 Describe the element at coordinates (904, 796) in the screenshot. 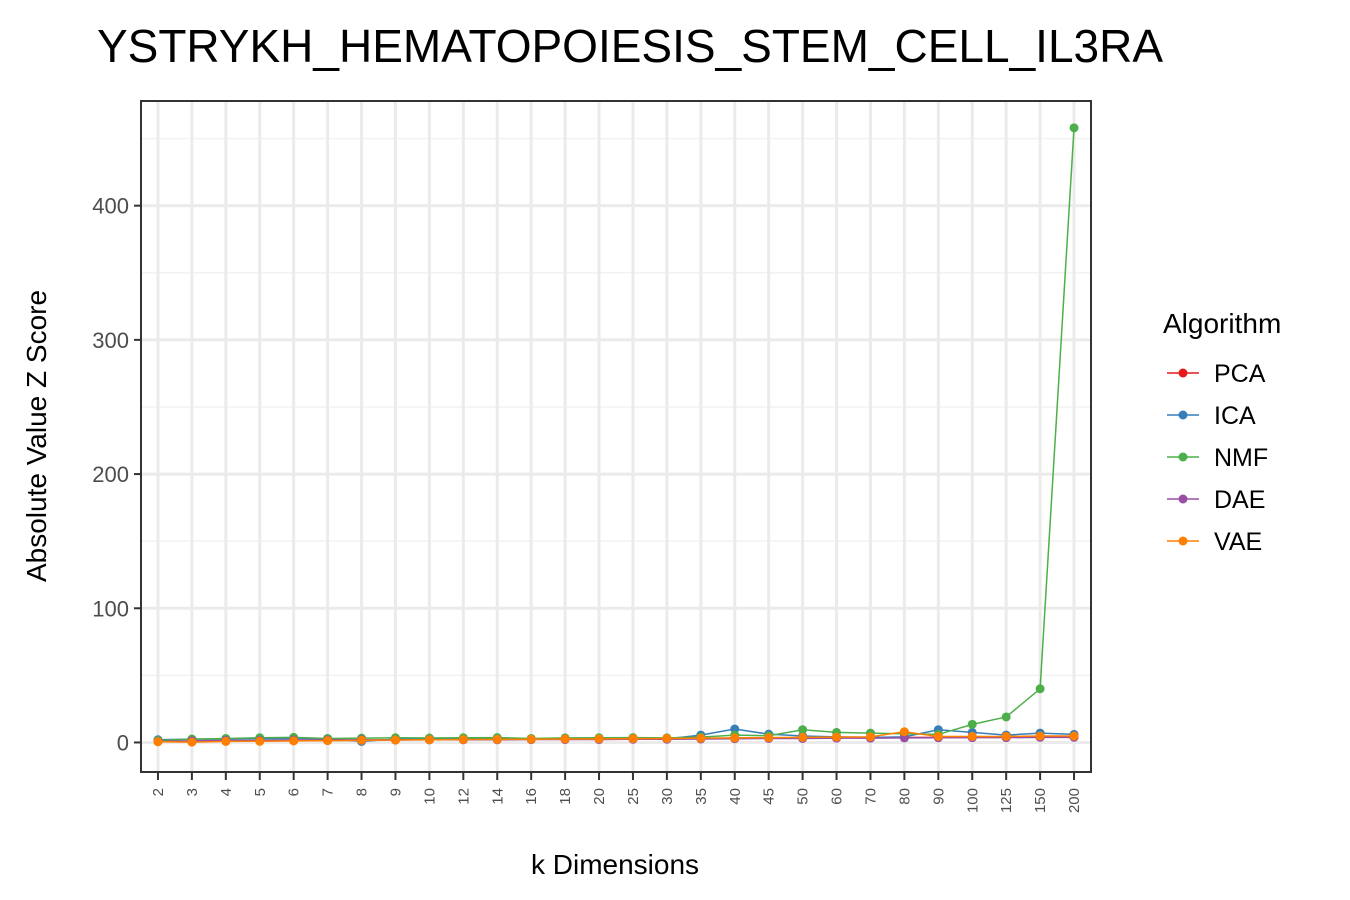

I see `x-tick-label: 80` at that location.